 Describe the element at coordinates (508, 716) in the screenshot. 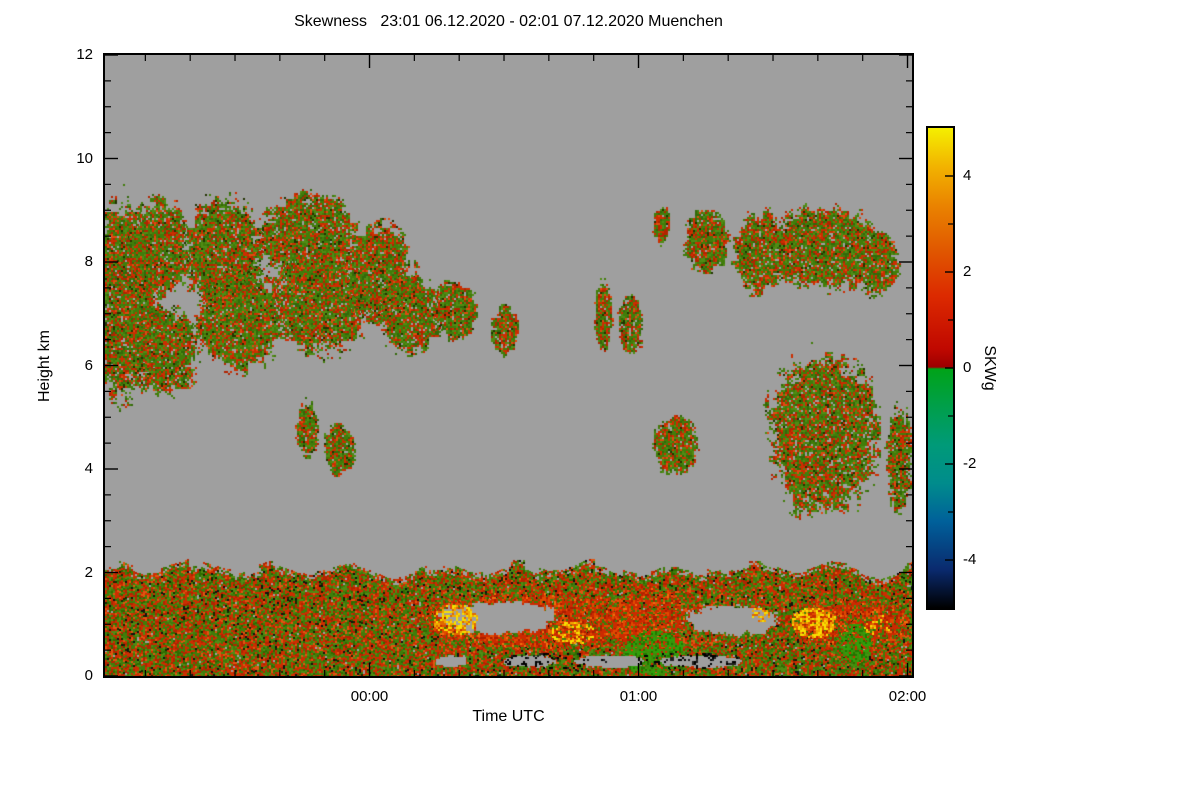

I see `x-axis-label: Time UTC` at that location.